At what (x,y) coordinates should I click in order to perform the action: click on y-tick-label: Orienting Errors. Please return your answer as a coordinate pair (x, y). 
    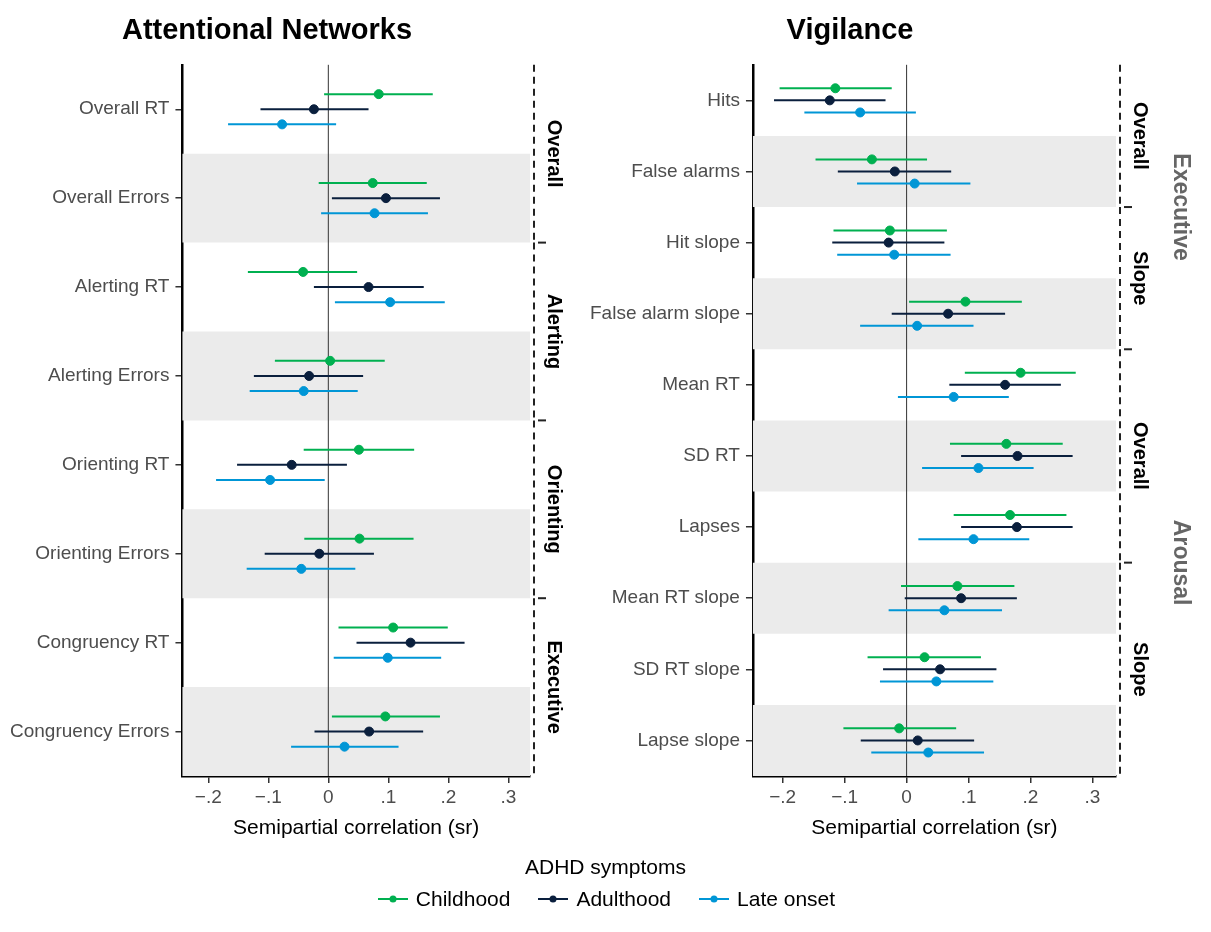
    Looking at the image, I should click on (102, 552).